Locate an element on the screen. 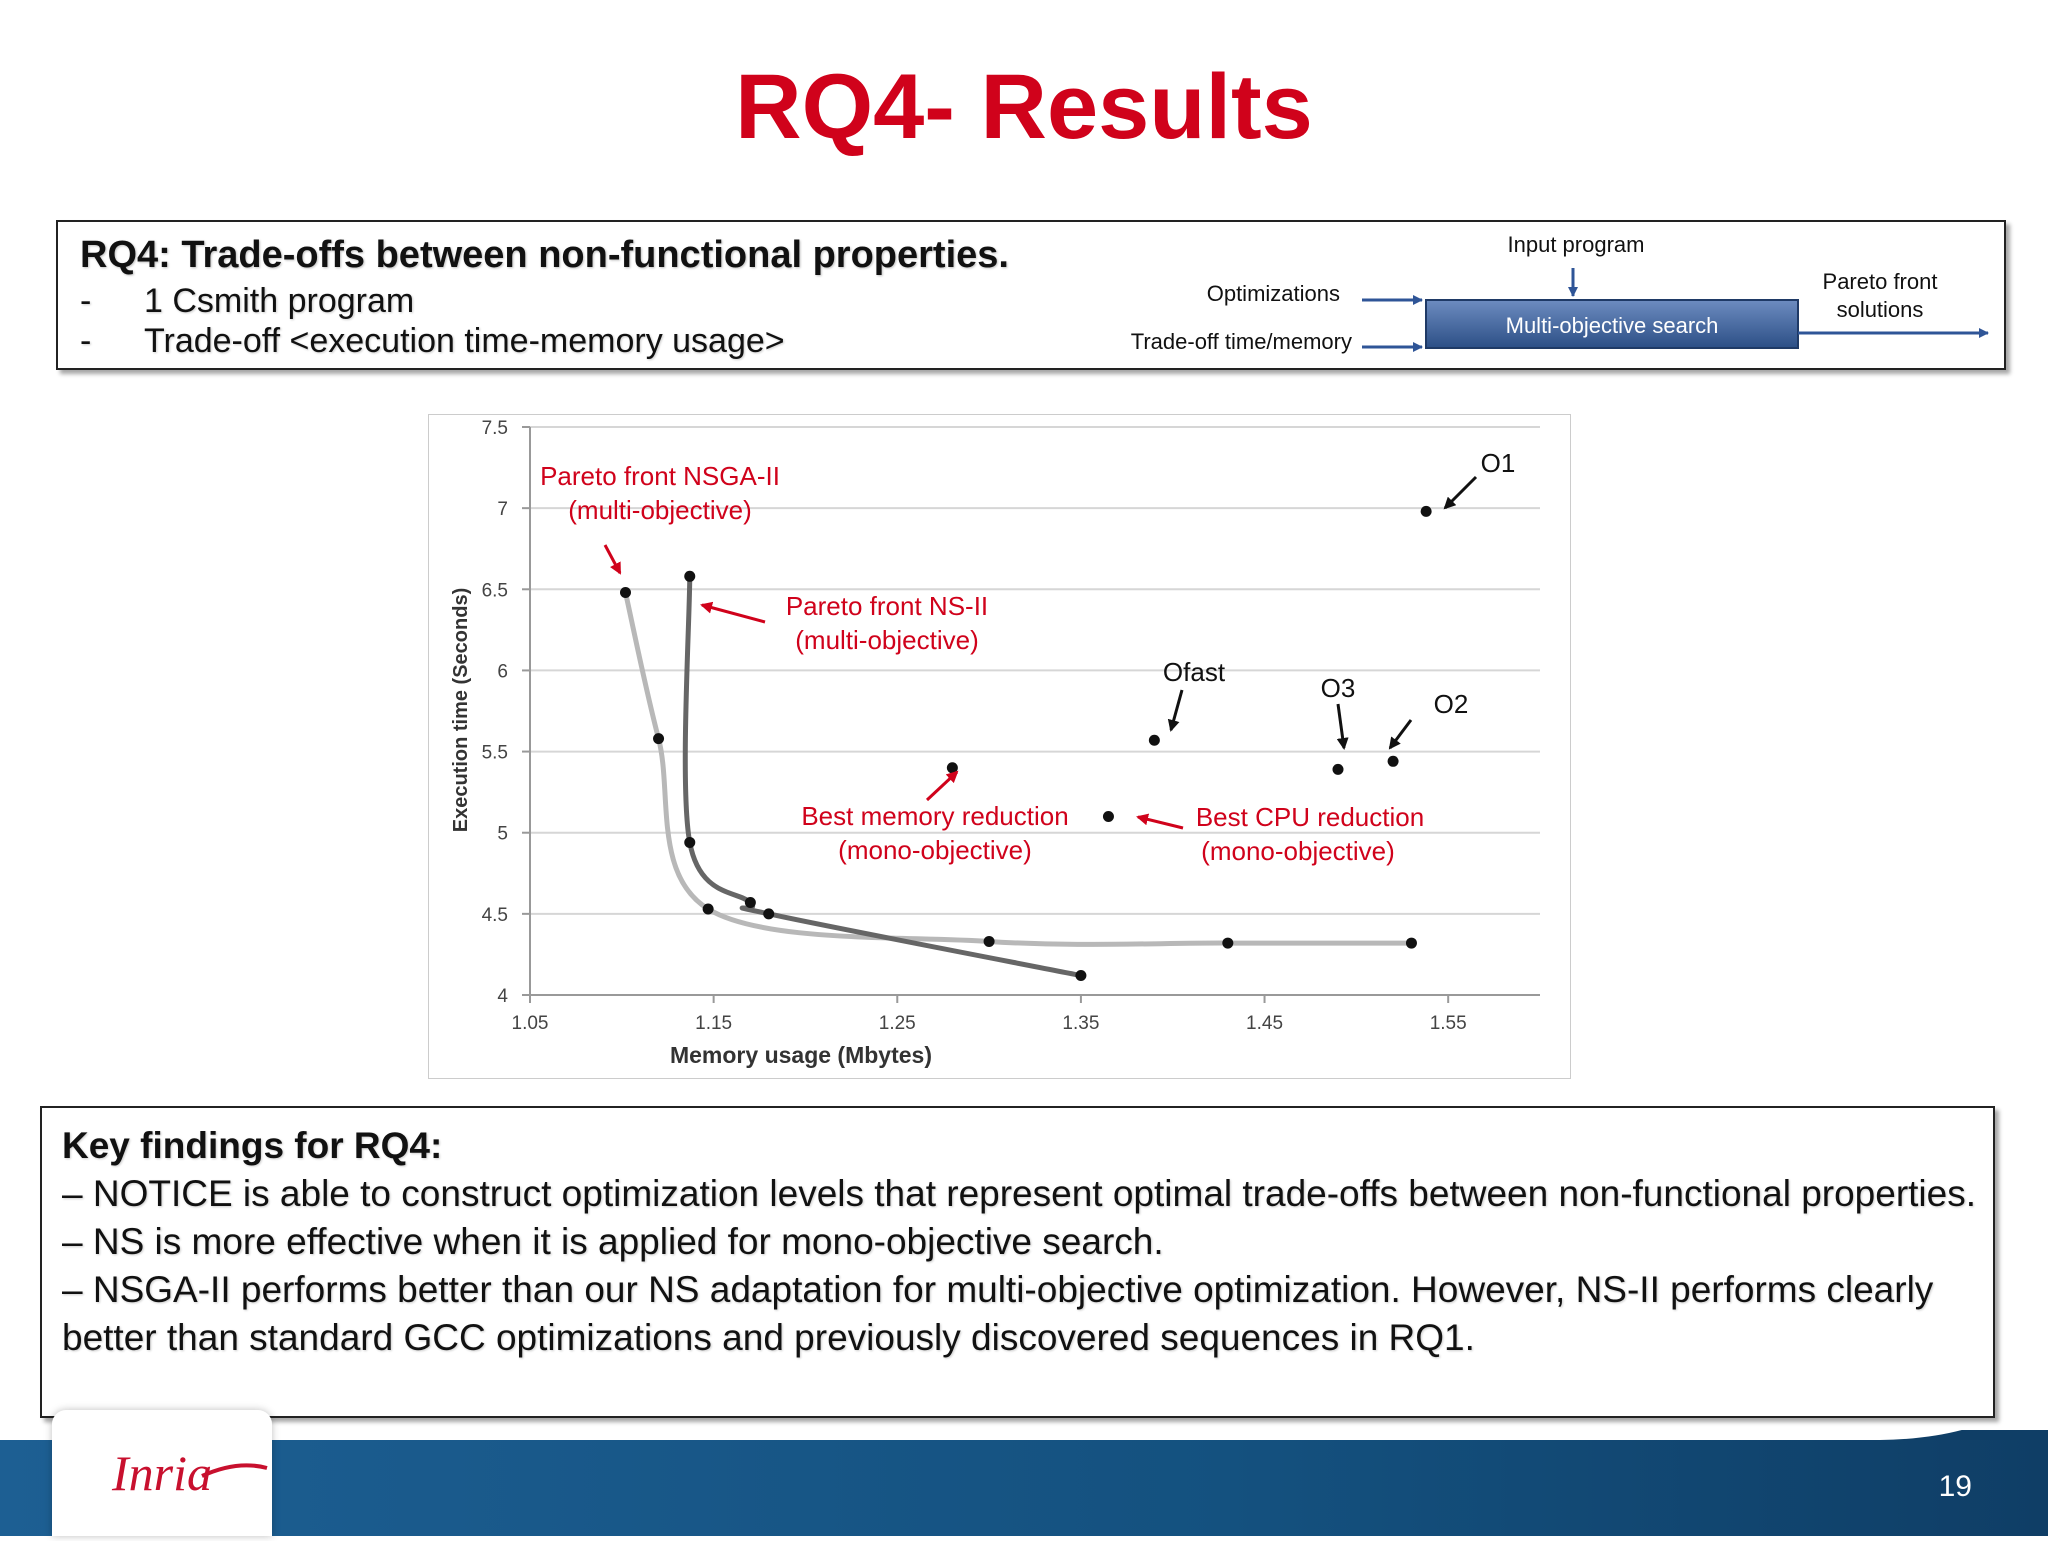 The image size is (2048, 1541). y-tick-label: 5 is located at coordinates (502, 834).